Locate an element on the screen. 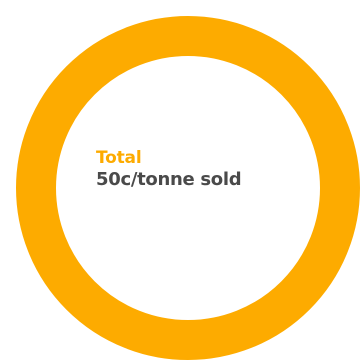  center-label: Total 50c/tonne sold is located at coordinates (169, 170).